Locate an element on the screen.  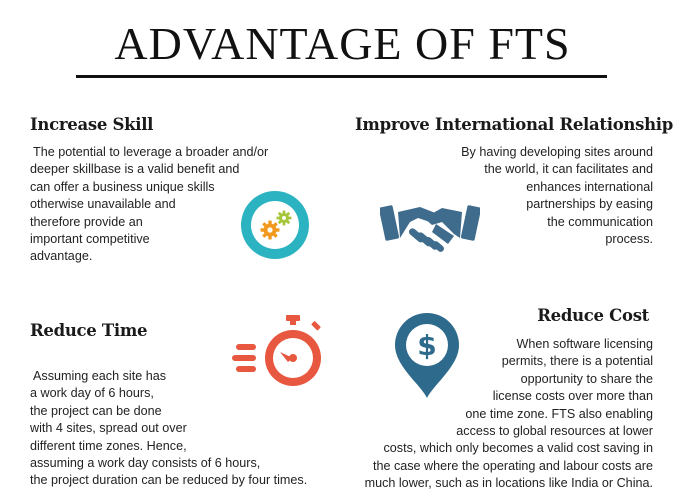
title-underline is located at coordinates (341, 76).